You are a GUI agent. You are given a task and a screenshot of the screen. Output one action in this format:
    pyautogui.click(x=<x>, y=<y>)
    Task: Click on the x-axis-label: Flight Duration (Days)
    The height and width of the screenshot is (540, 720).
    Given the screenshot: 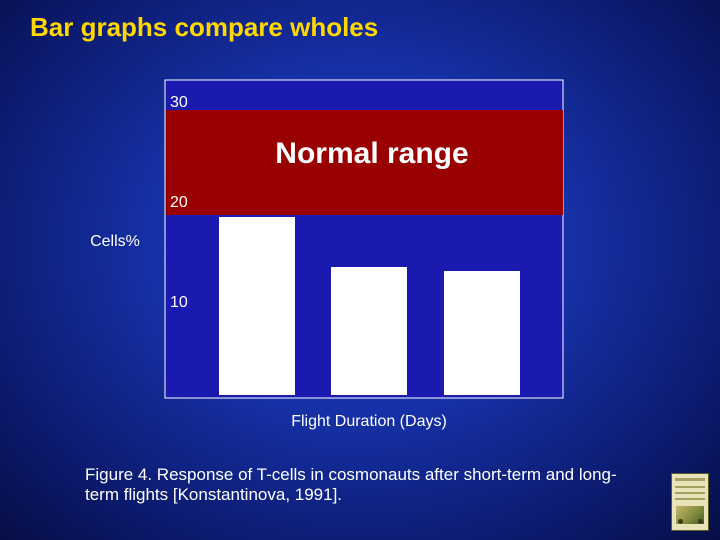 What is the action you would take?
    pyautogui.click(x=369, y=421)
    